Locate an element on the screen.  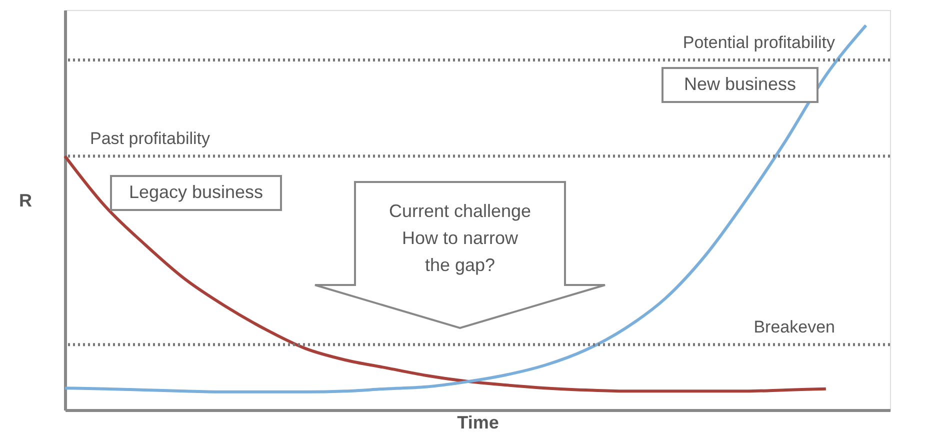
series-label: New business is located at coordinates (740, 84).